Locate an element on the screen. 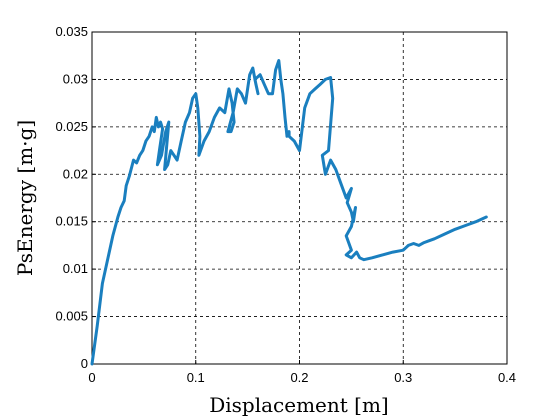 Image resolution: width=560 pixels, height=420 pixels. y-axis-title: PsEnergy [m·g] is located at coordinates (25, 198).